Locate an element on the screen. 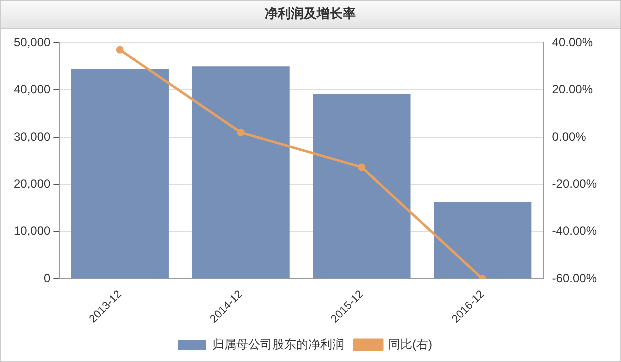  legend-label: 同比(右) is located at coordinates (410, 344).